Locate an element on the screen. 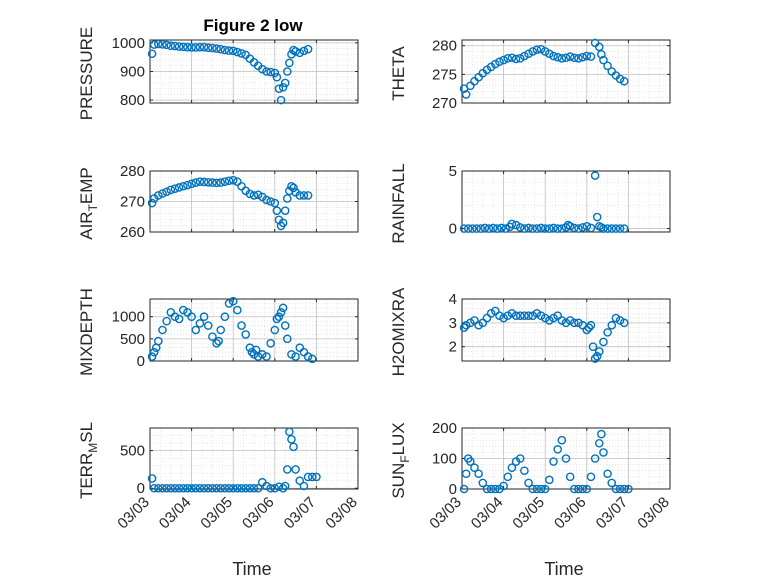  y-tick-label: 800 is located at coordinates (132, 100).